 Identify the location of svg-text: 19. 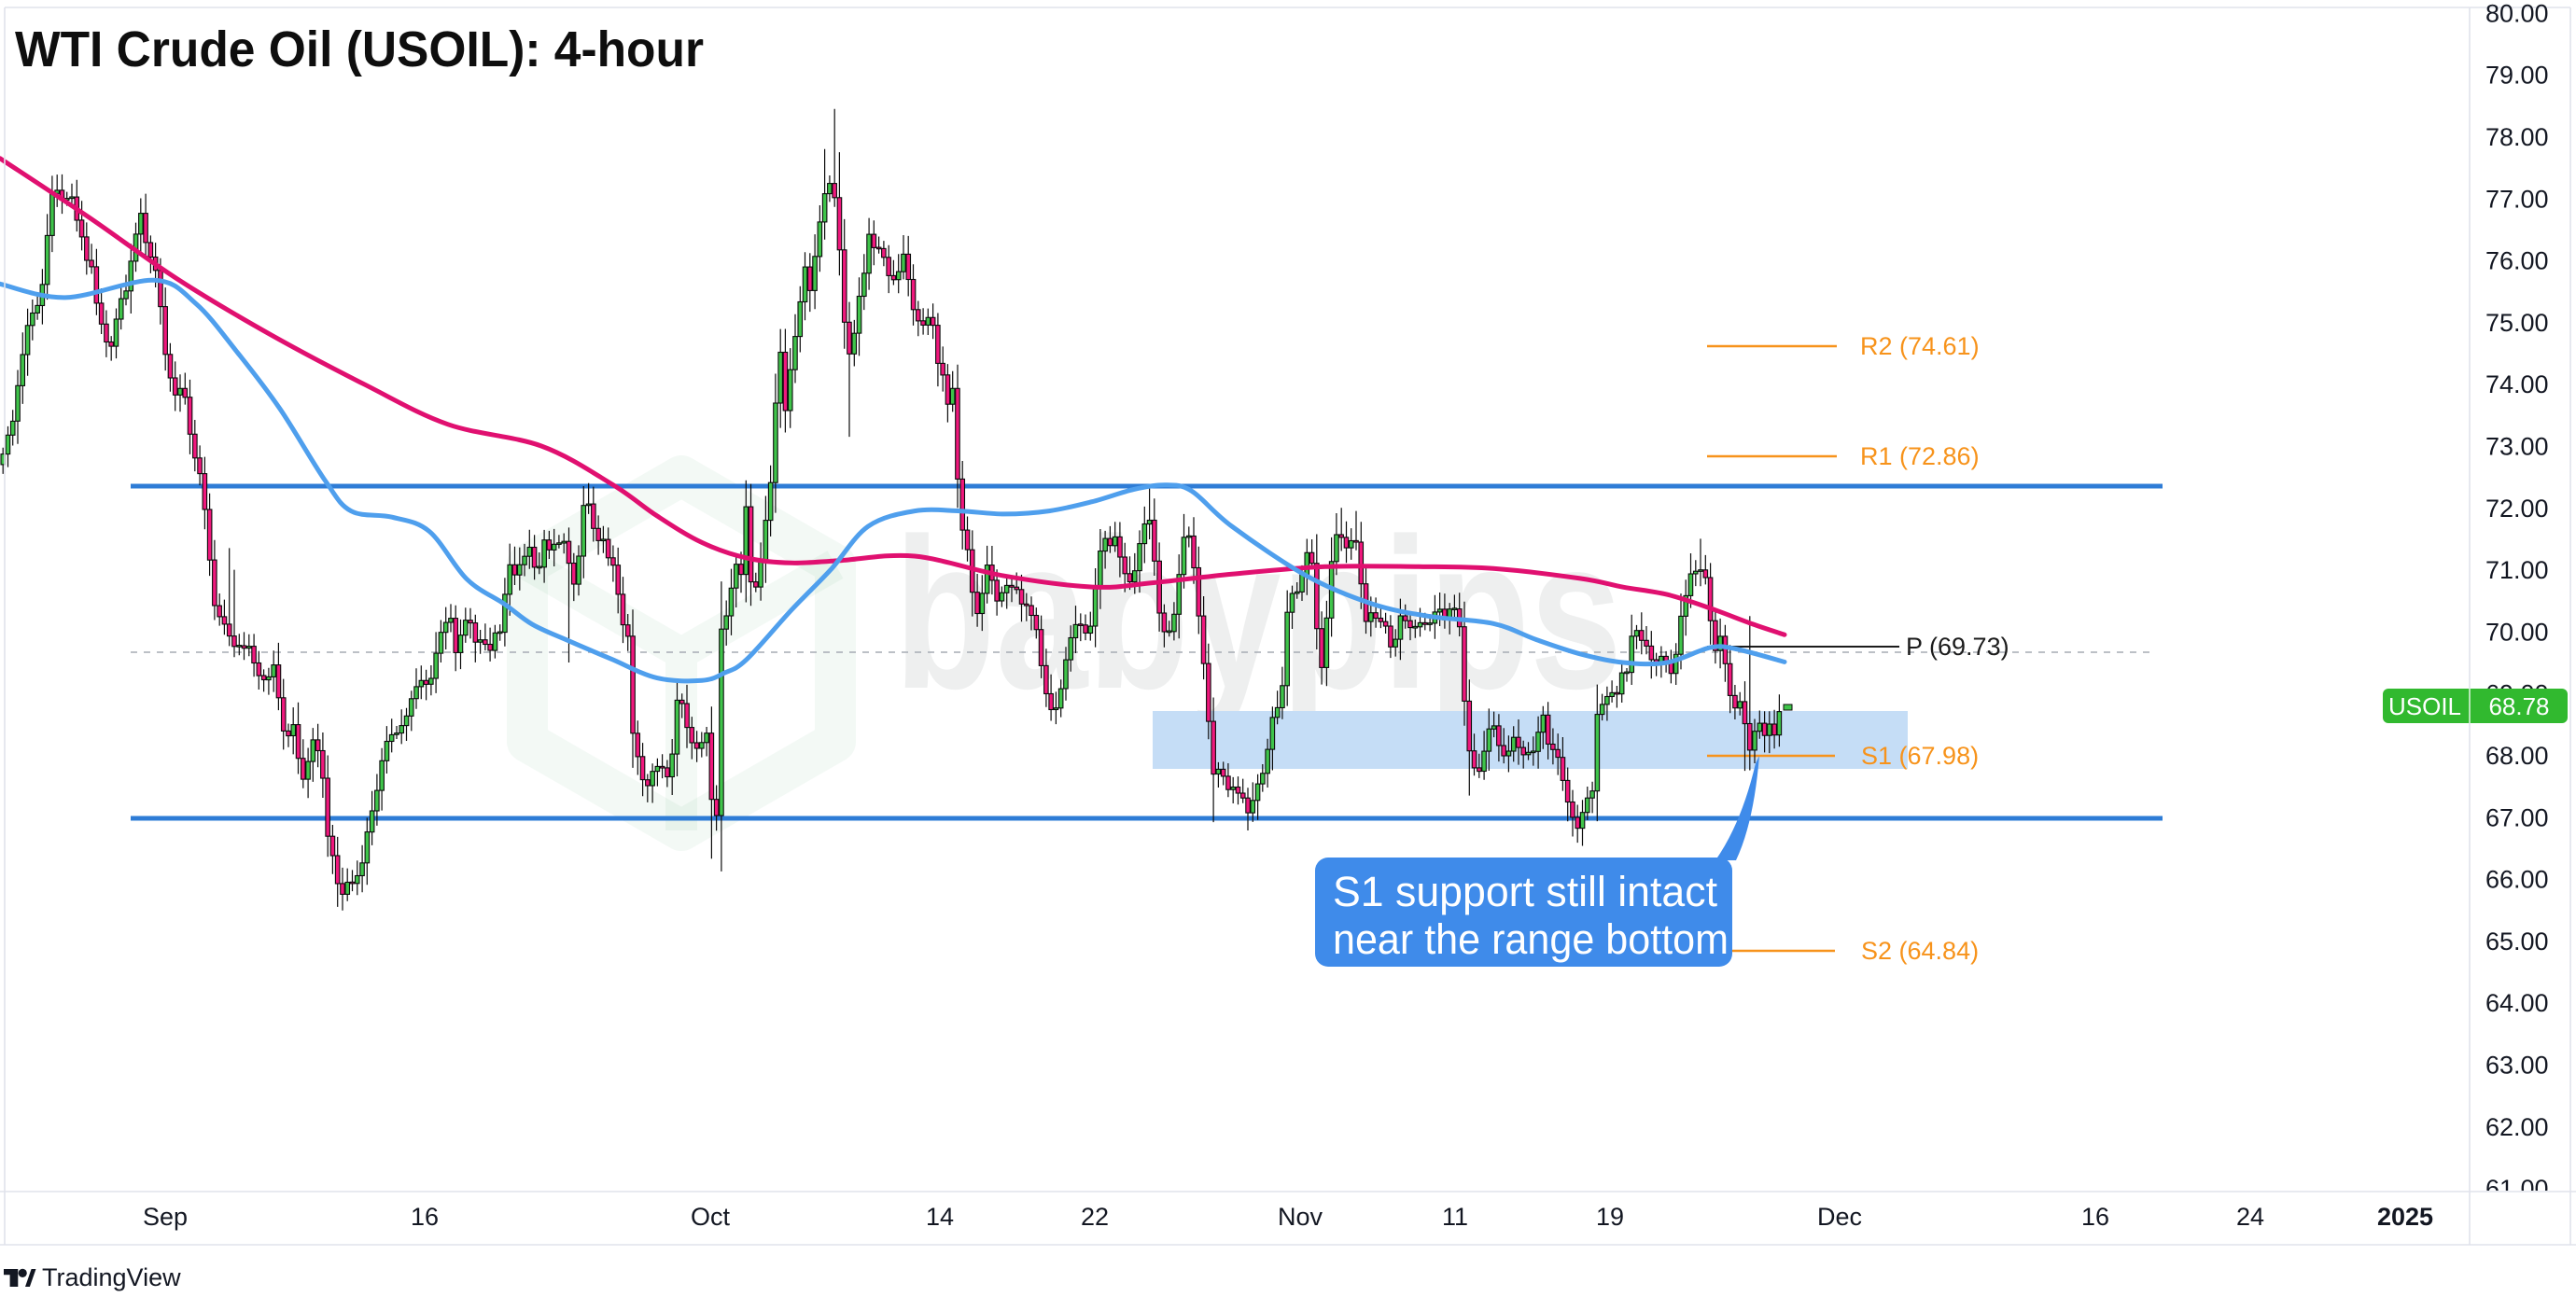
(1610, 1217).